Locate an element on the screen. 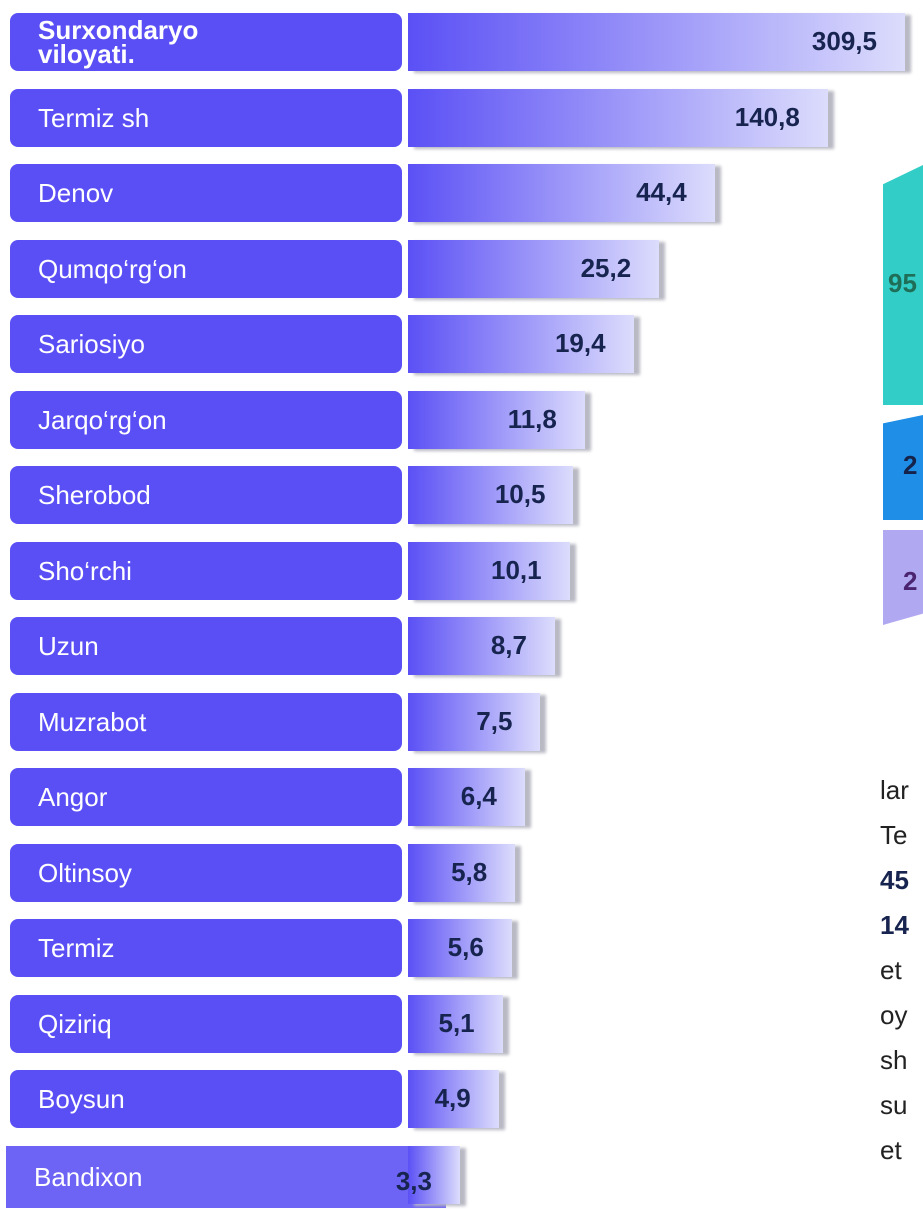  value-label: 5,6 is located at coordinates (465, 947).